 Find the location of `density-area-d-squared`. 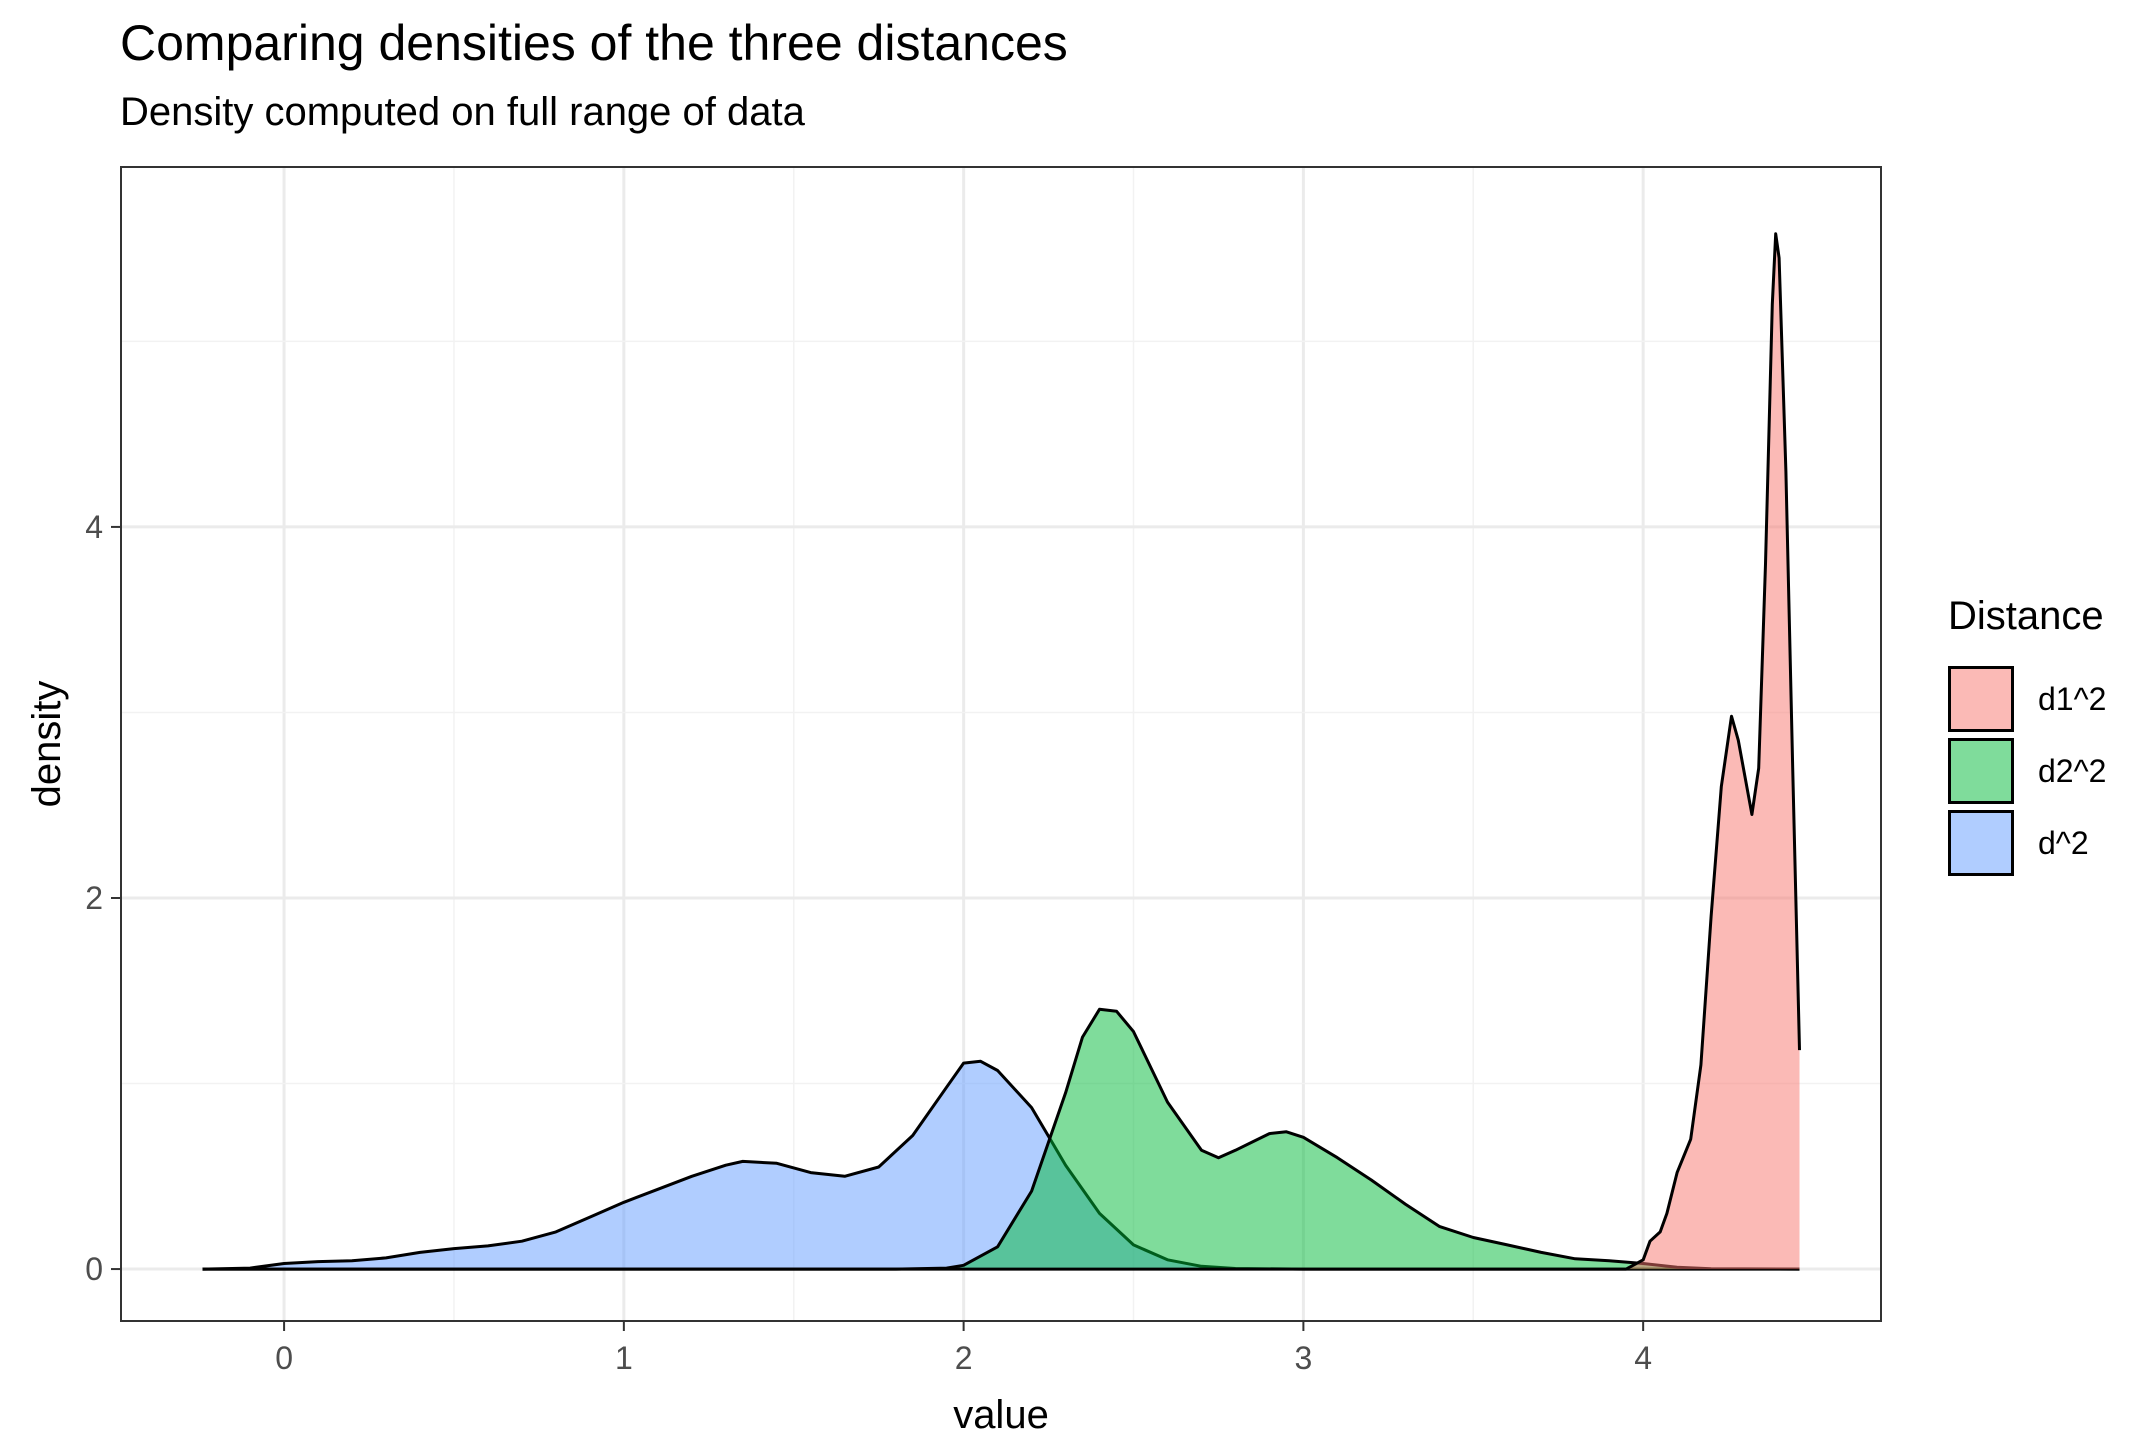

density-area-d-squared is located at coordinates (1001, 1165).